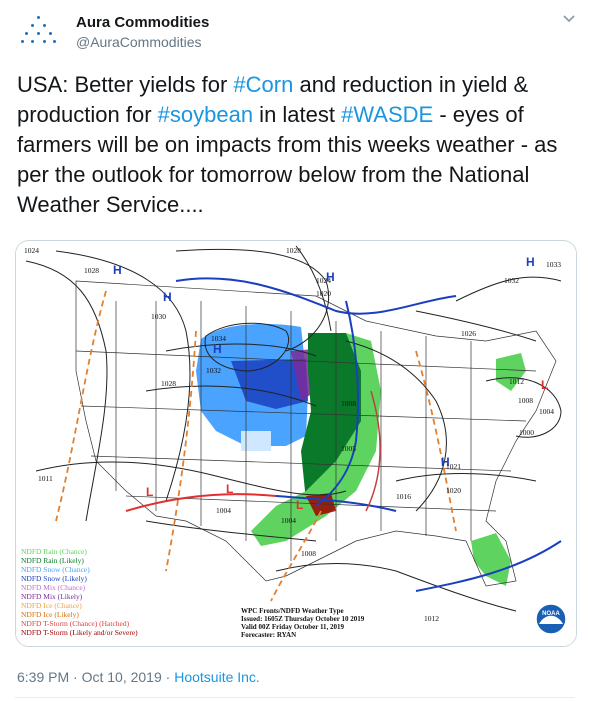 This screenshot has width=590, height=701. Describe the element at coordinates (51, 605) in the screenshot. I see `legend-entry: NDFD Ice (Chance)` at that location.